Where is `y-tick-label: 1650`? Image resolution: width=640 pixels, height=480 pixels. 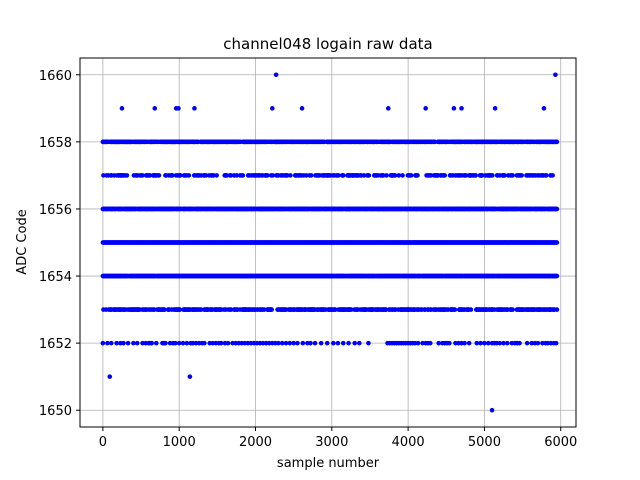
y-tick-label: 1650 is located at coordinates (55, 411).